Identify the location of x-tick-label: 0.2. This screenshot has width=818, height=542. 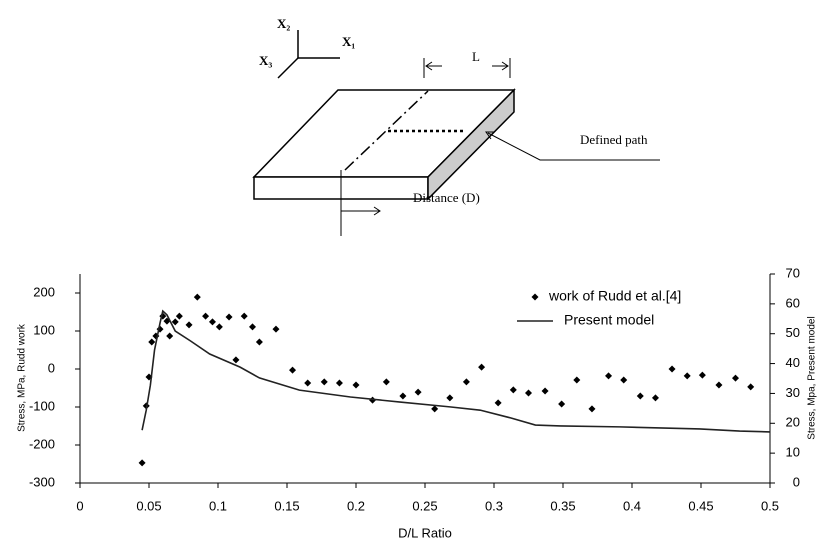
(356, 505).